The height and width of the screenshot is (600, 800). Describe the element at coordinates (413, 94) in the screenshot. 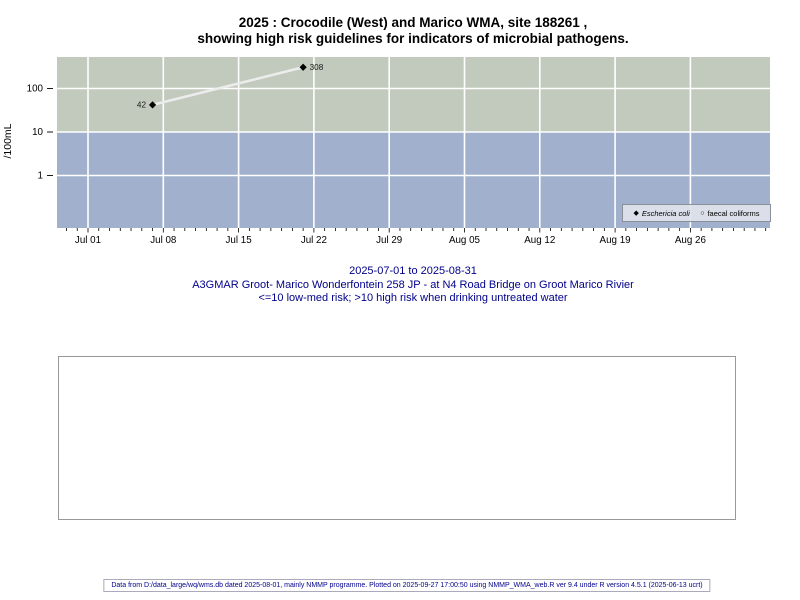

I see `risk-band-high` at that location.